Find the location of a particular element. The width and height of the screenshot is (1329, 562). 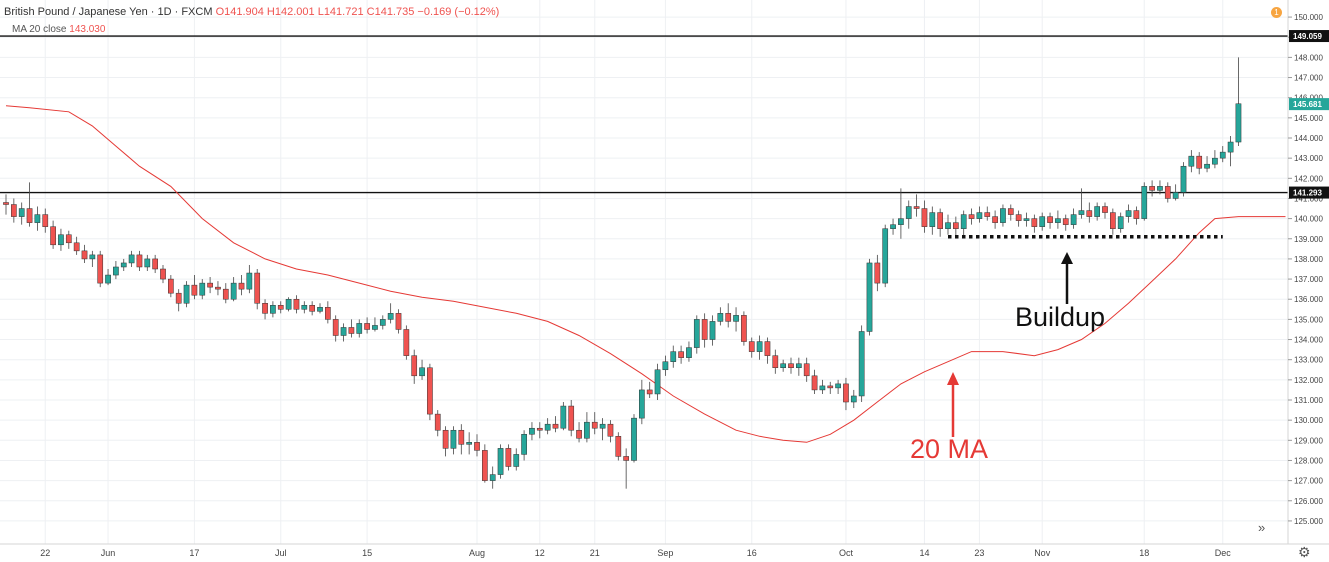

y-tick-label: 141.000 is located at coordinates (1308, 198).